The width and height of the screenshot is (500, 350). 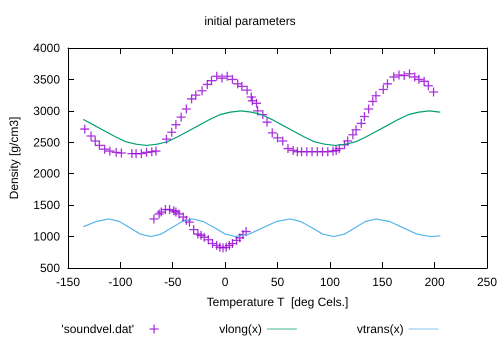 I want to click on x-tick-label: -50, so click(x=173, y=282).